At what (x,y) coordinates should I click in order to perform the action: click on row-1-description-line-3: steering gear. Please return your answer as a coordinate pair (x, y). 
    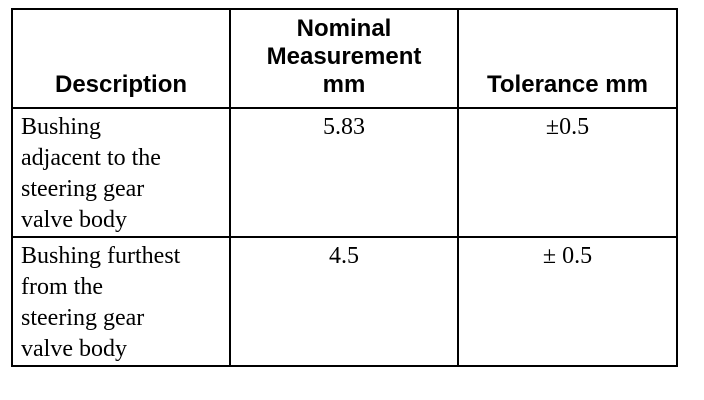
    Looking at the image, I should click on (83, 189).